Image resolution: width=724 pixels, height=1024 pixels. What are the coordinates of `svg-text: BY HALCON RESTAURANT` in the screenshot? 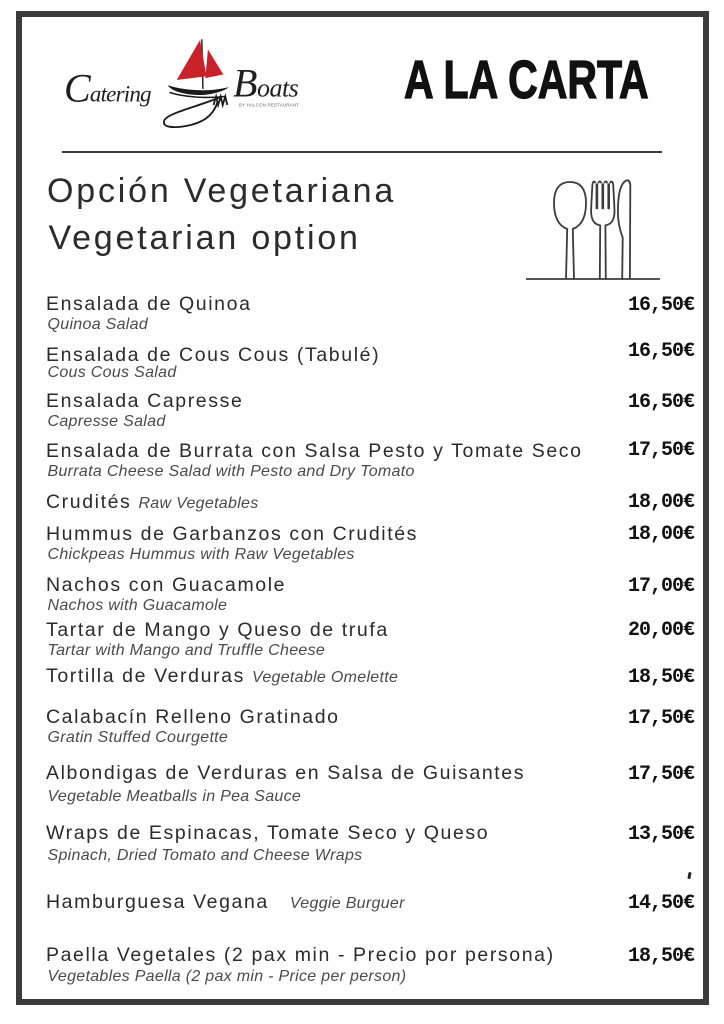 It's located at (269, 105).